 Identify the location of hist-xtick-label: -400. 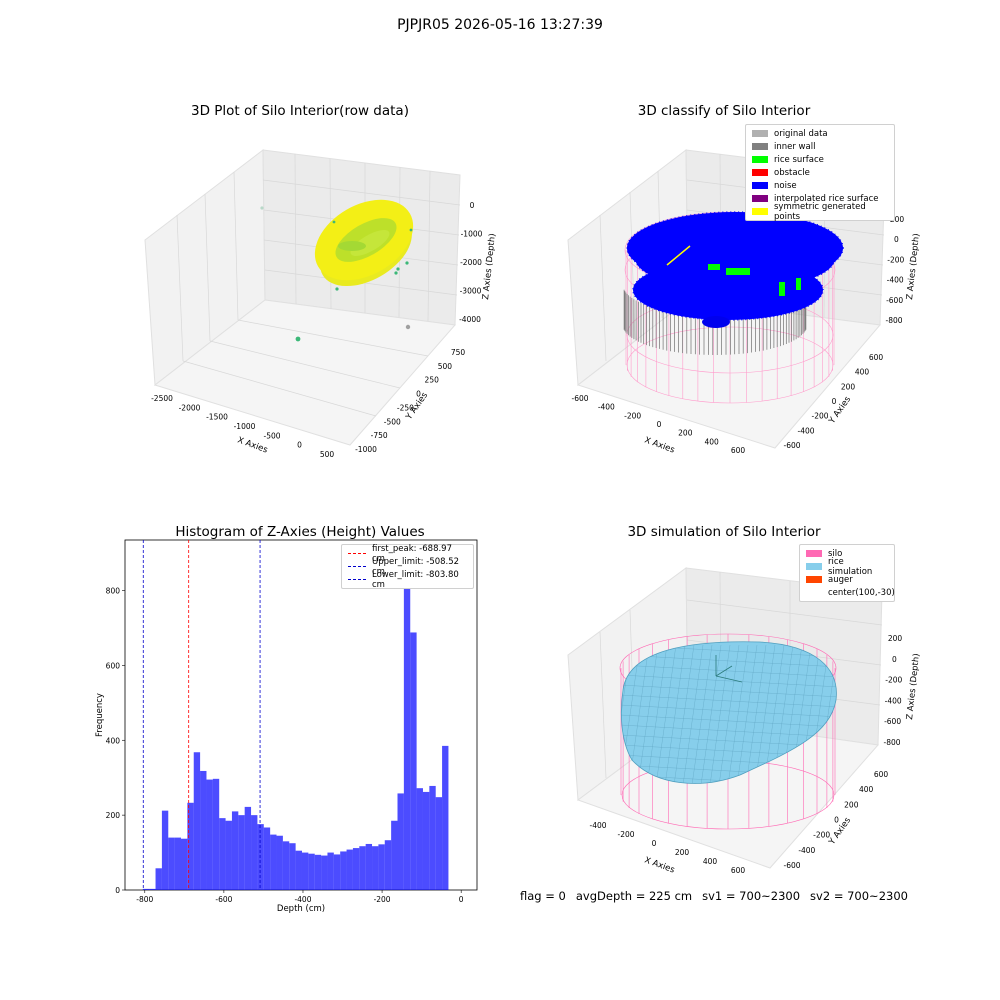
(302, 899).